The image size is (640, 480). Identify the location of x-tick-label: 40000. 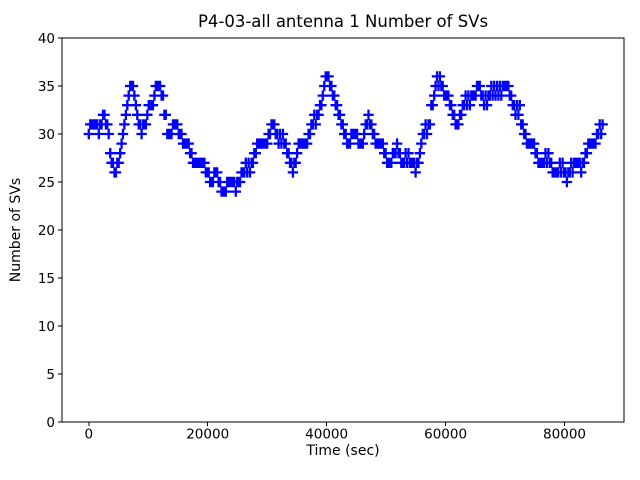
(326, 435).